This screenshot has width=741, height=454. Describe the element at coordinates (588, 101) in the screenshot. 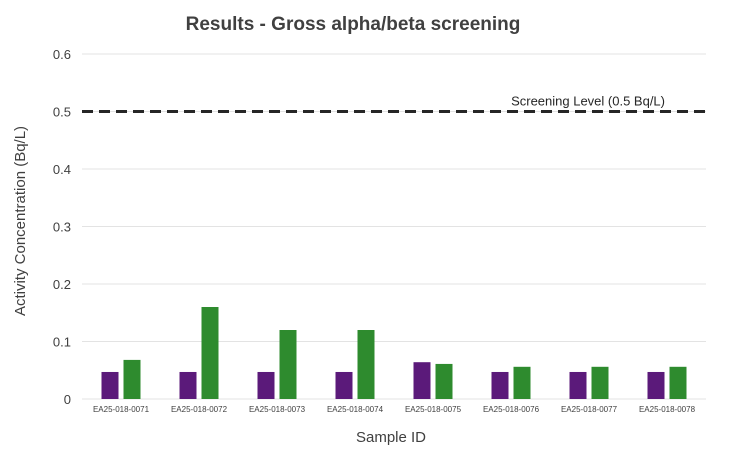

I see `reference-line-label: Screening Level (0.5 Bq/L)` at that location.